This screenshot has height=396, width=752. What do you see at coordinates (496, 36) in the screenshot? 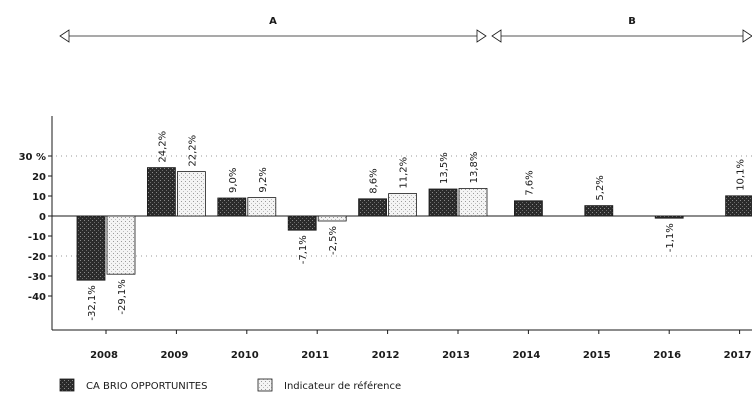
I see `period-b-arrow-left-arrowhead` at bounding box center [496, 36].